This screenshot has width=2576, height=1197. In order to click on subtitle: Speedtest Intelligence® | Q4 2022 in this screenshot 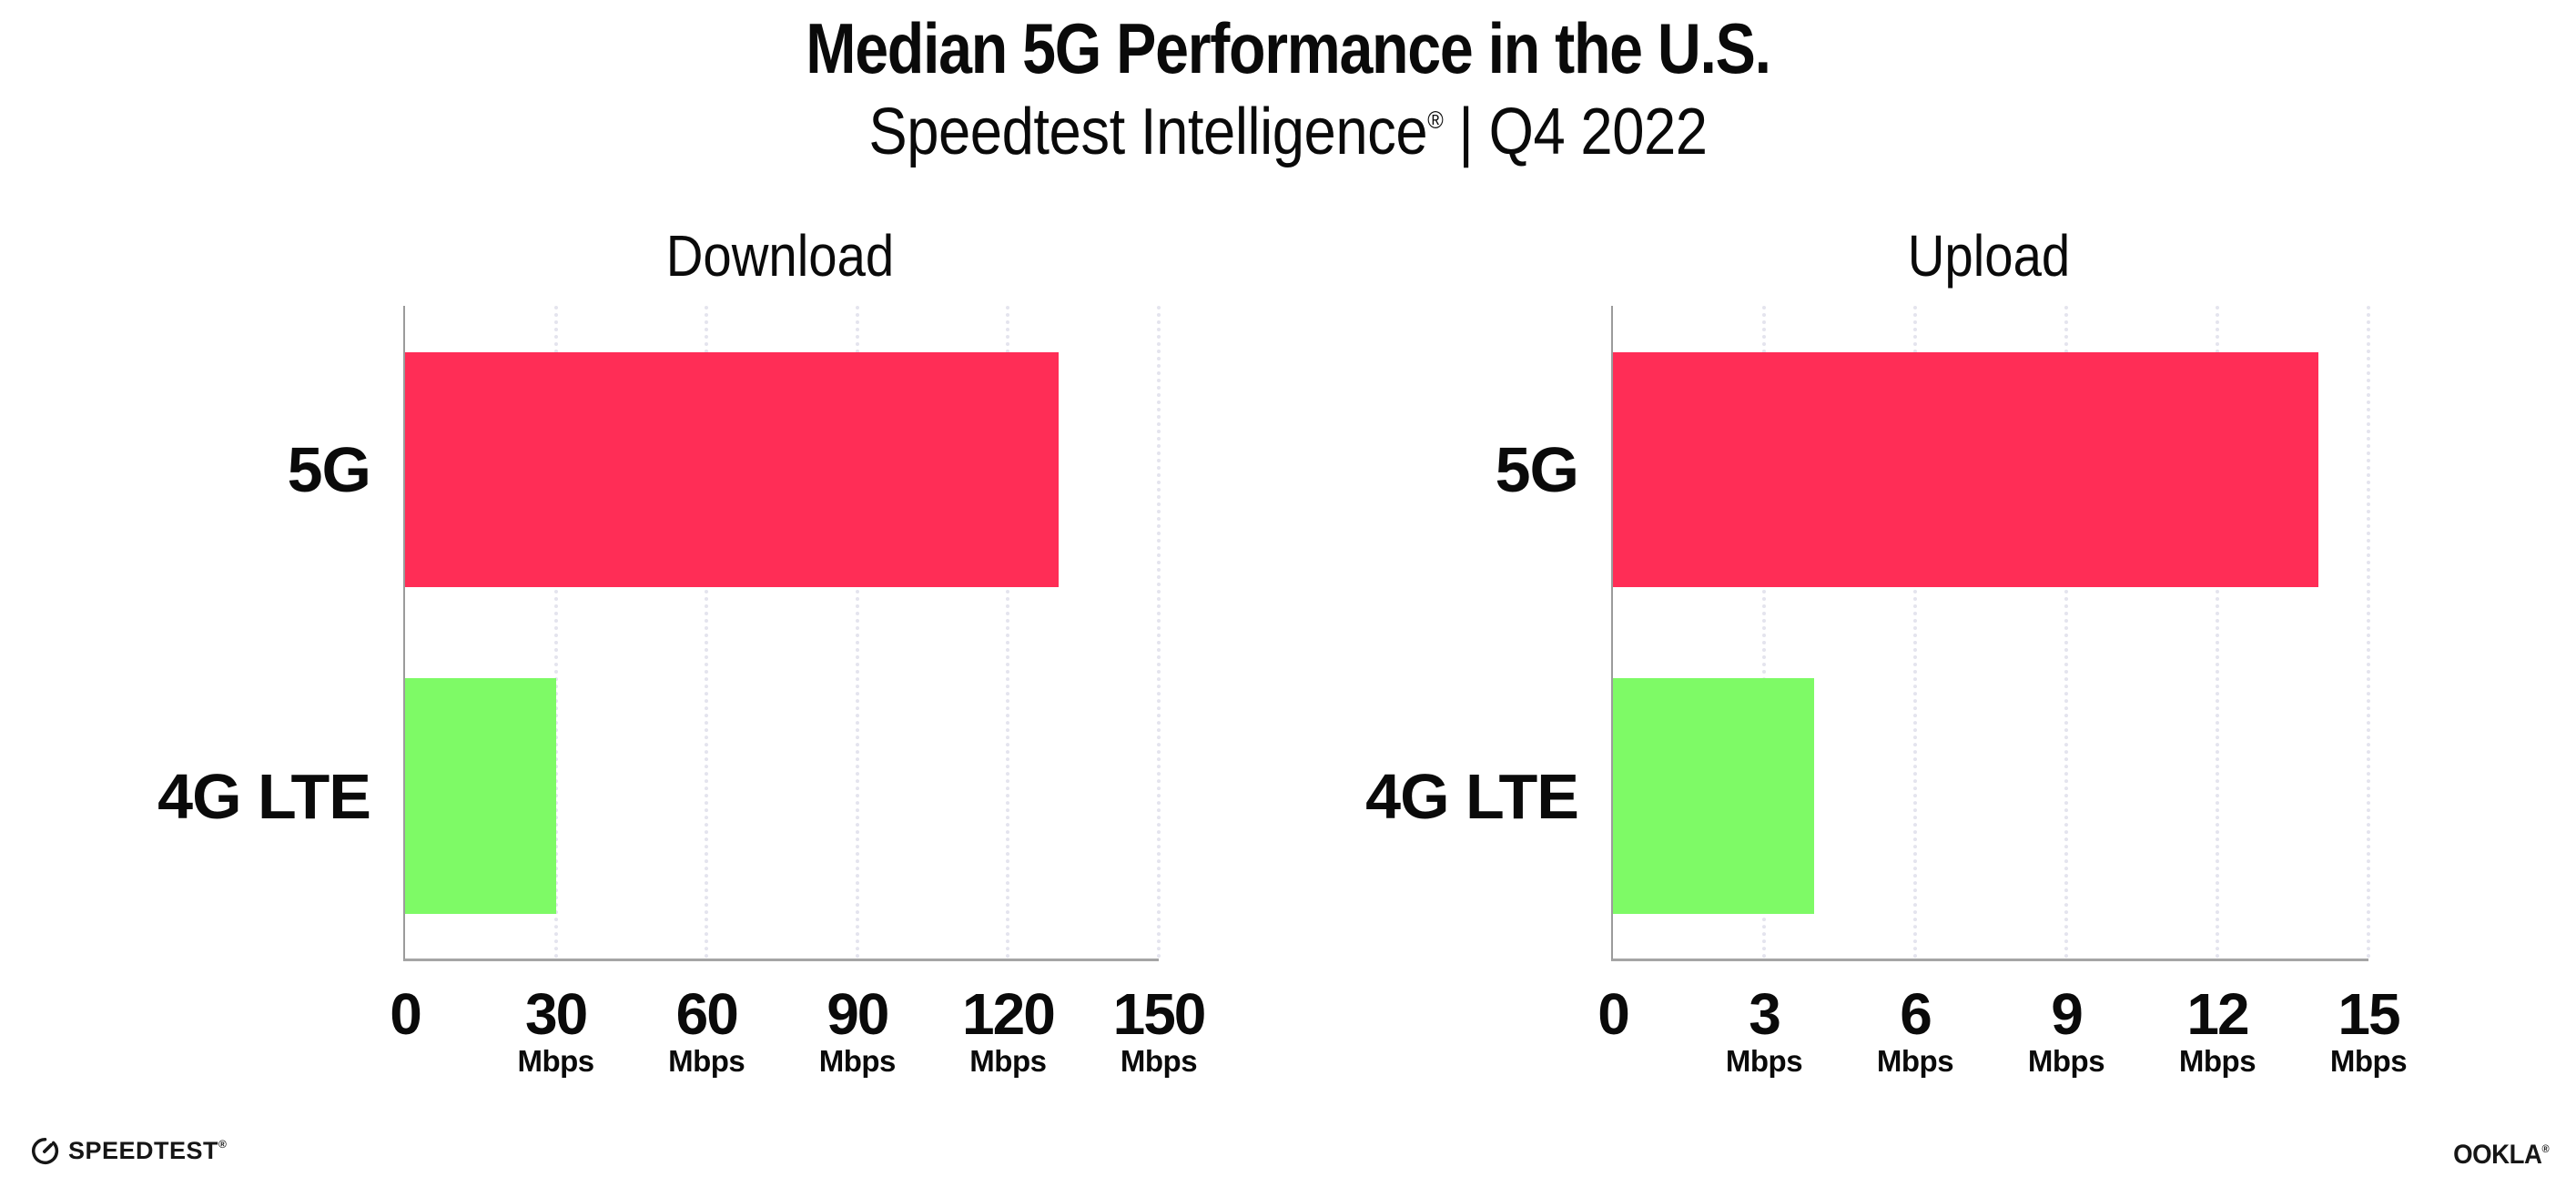, I will do `click(1288, 132)`.